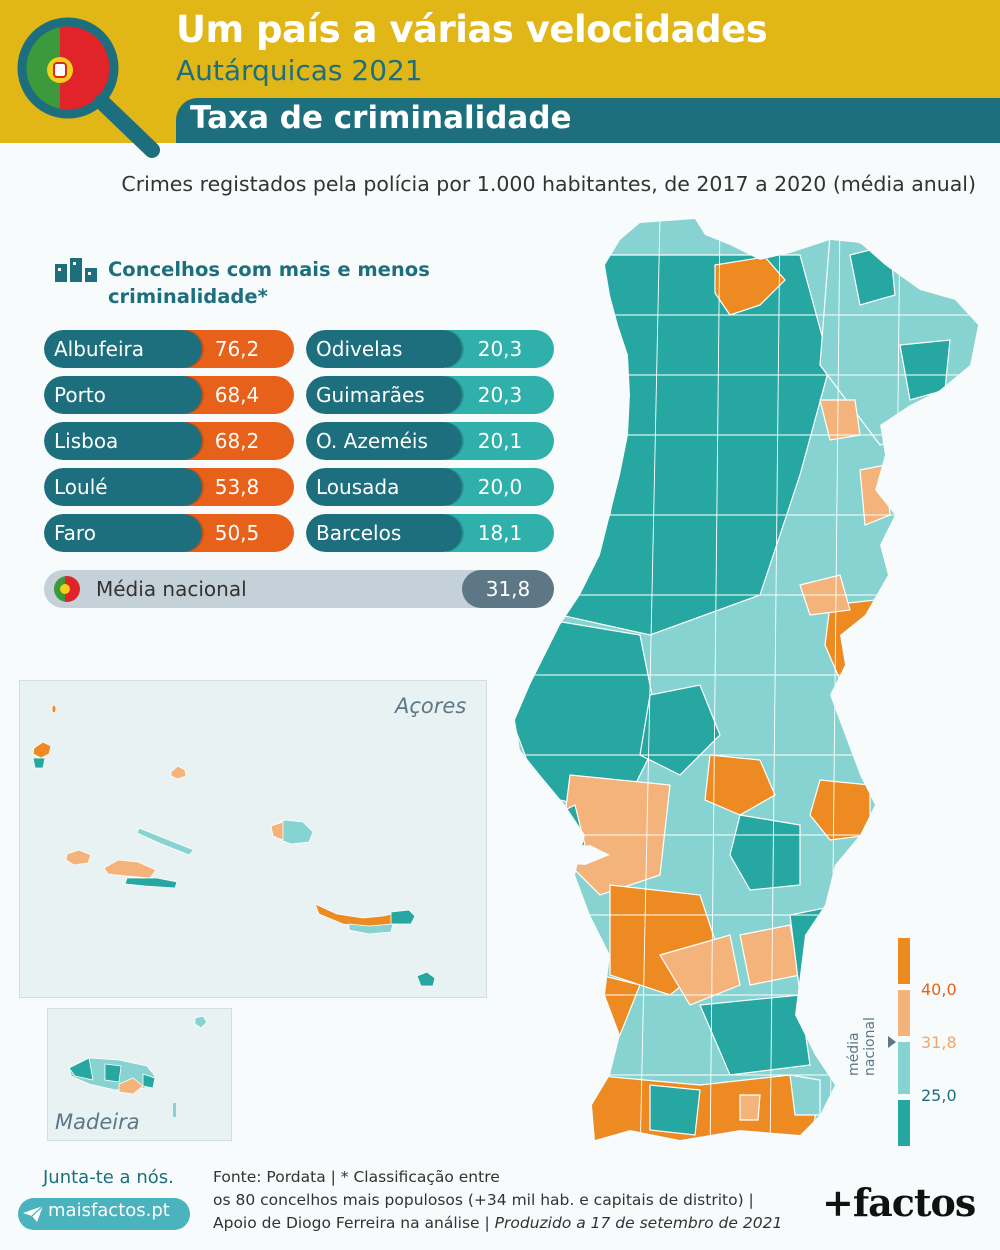 The image size is (1000, 1250). Describe the element at coordinates (299, 589) in the screenshot. I see `national-average-row: Média nacional 31,8` at that location.